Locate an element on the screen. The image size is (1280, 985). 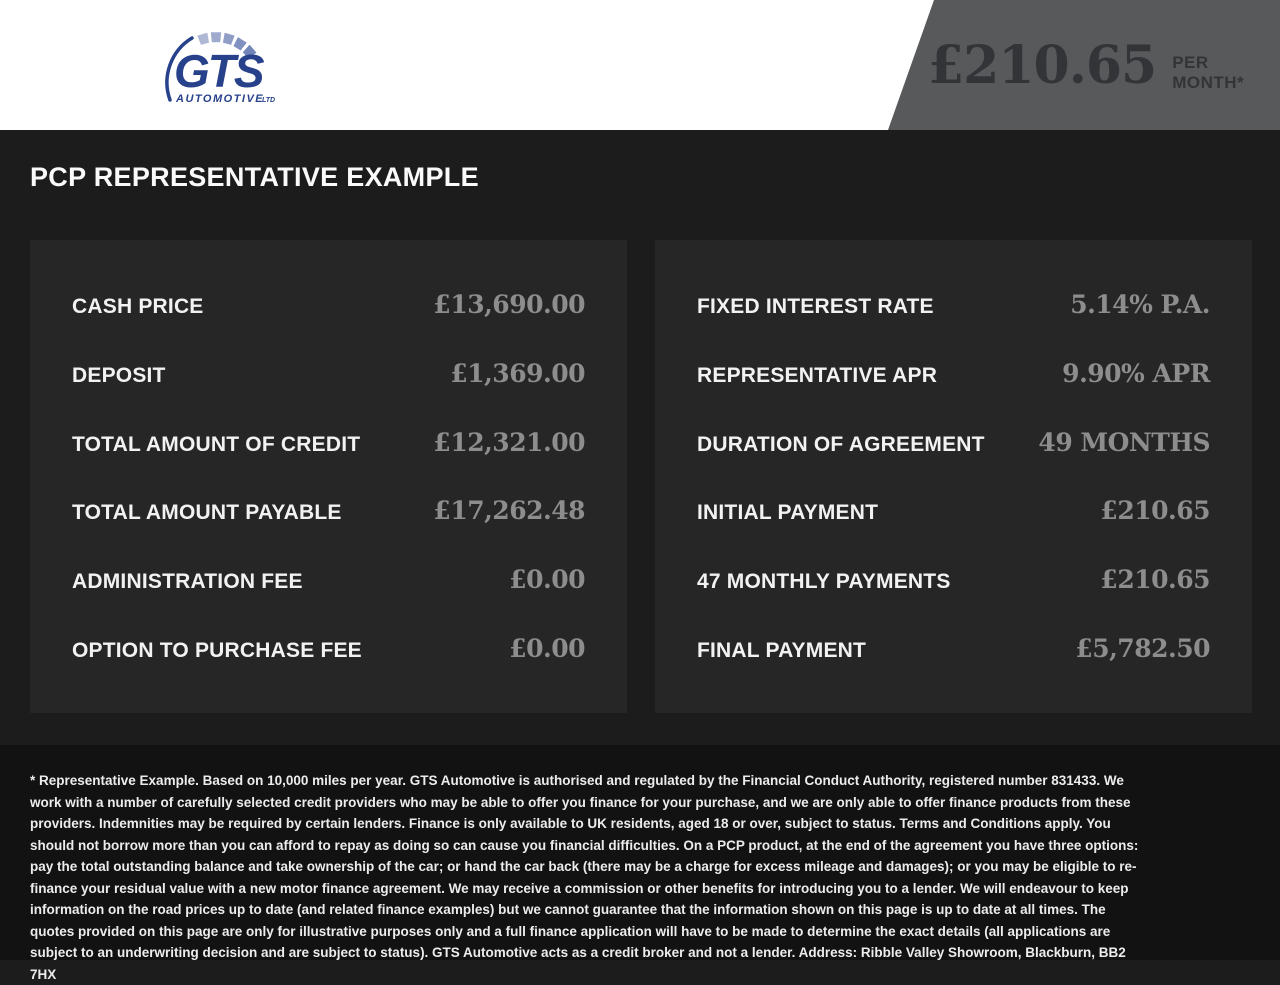
row-value: £12,321.00 is located at coordinates (509, 442).